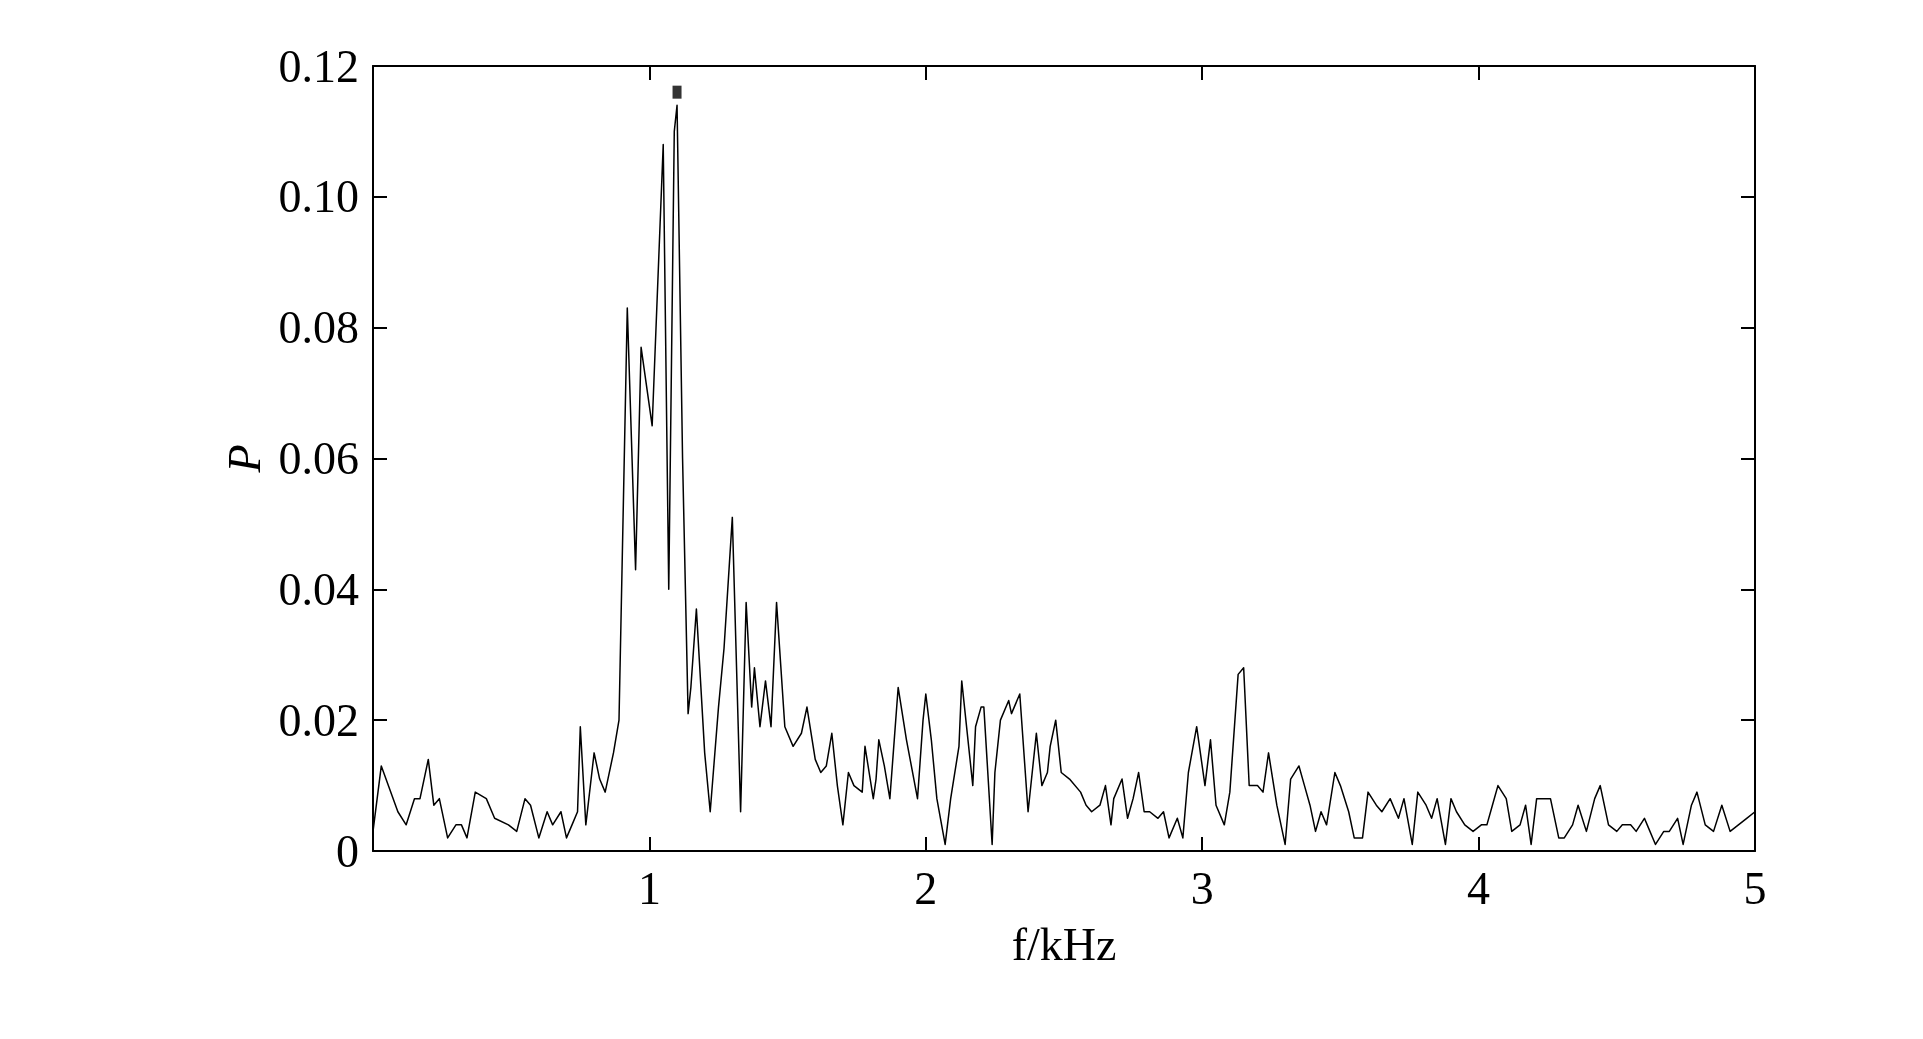 This screenshot has height=1039, width=1923. What do you see at coordinates (1755, 888) in the screenshot?
I see `x-tick-label: 5` at bounding box center [1755, 888].